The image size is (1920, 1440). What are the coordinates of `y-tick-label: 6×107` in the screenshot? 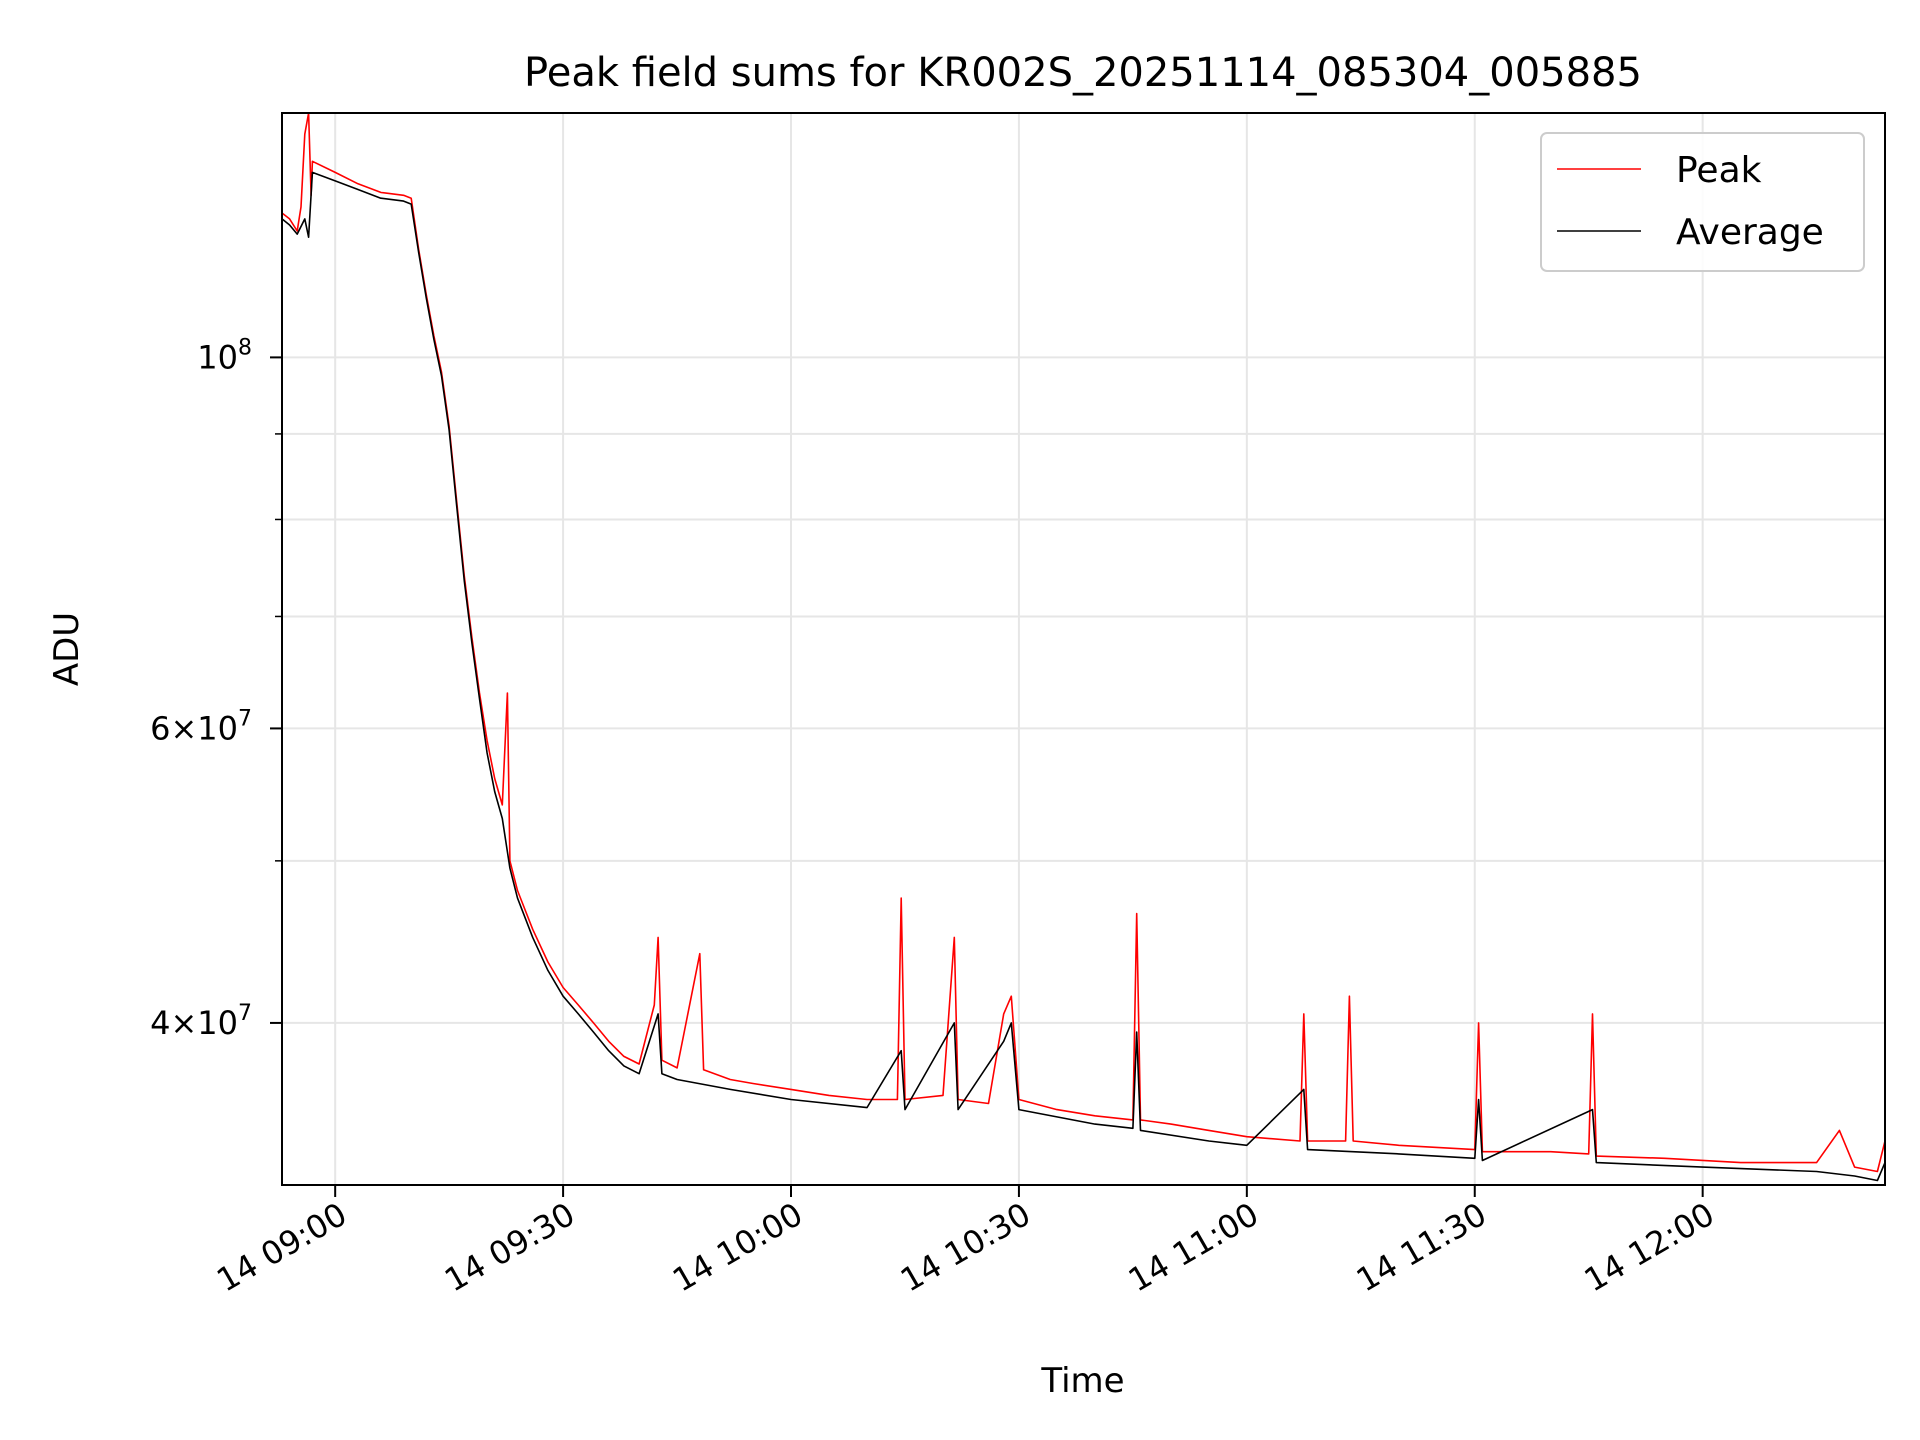 It's located at (201, 726).